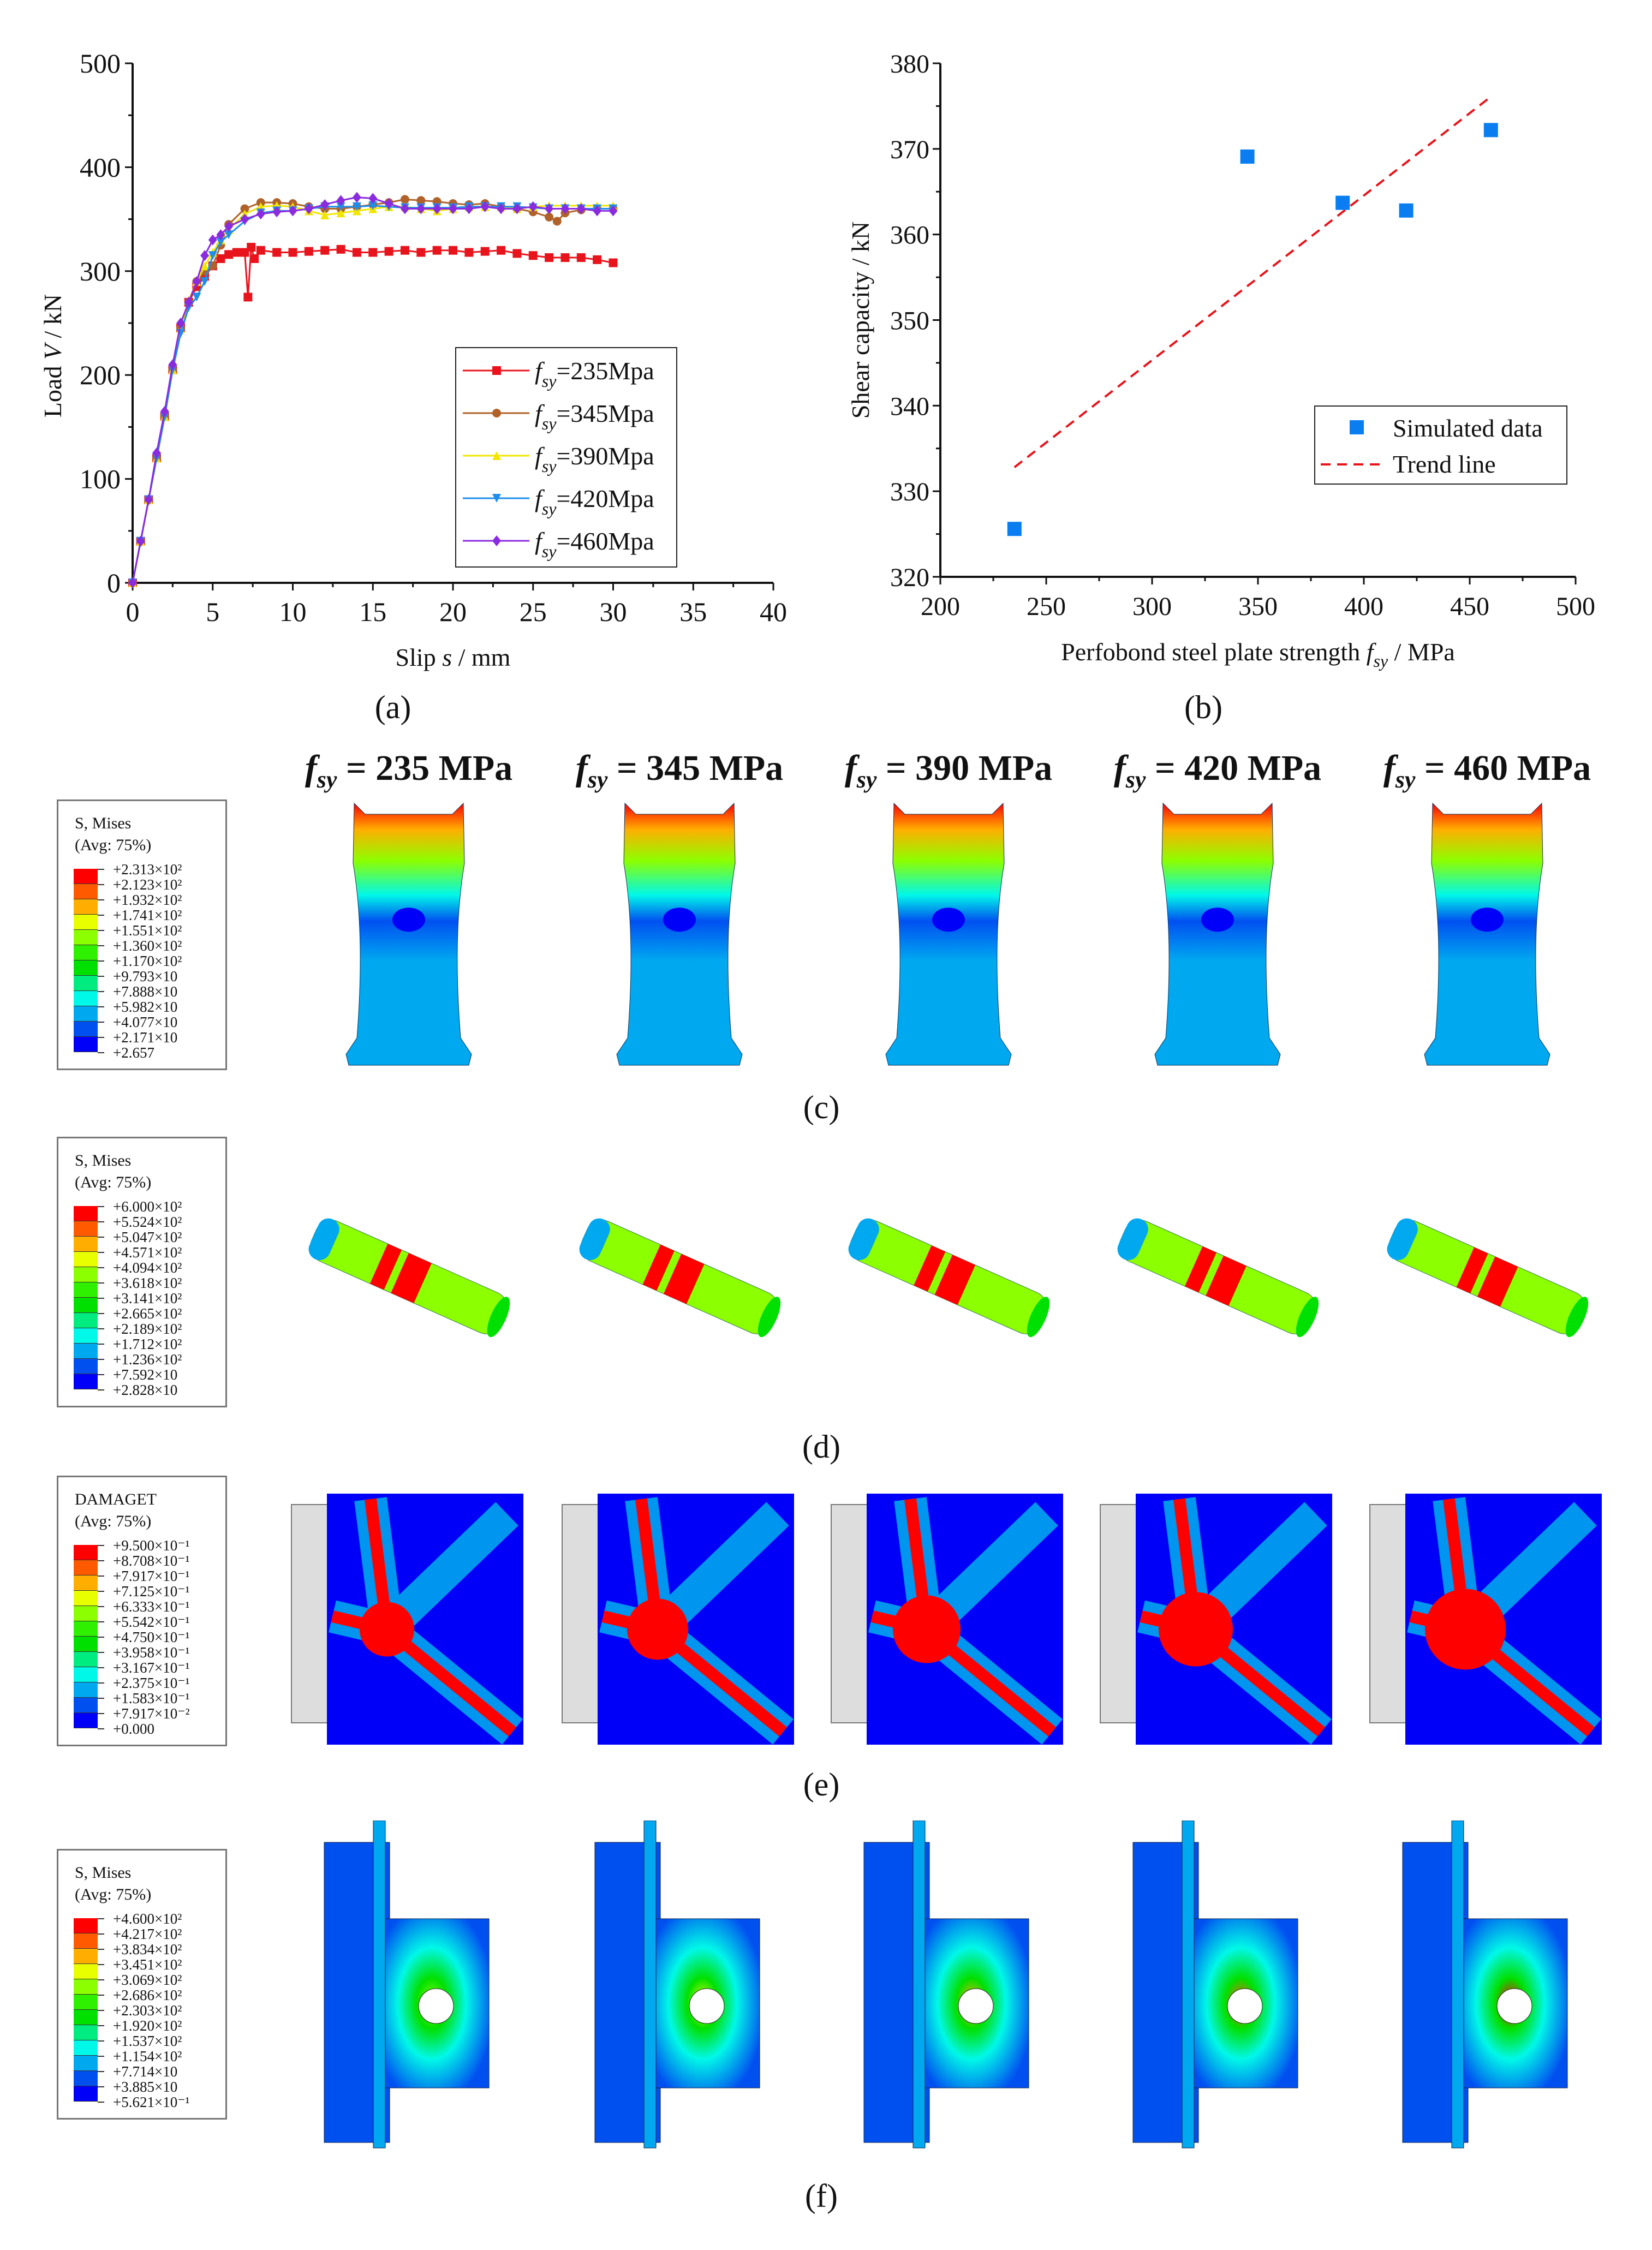 This screenshot has width=1652, height=2250. Describe the element at coordinates (151, 2102) in the screenshot. I see `legend-value: +5.621×10⁻¹` at that location.